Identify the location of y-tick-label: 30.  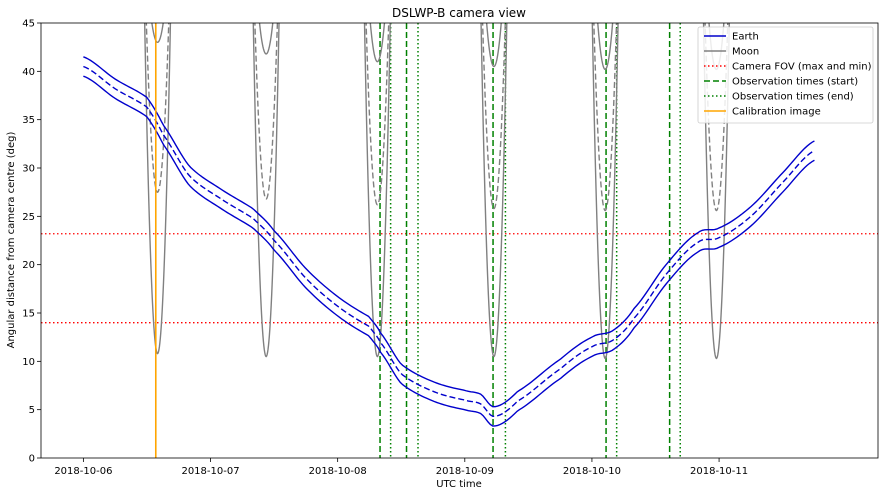
(28, 169).